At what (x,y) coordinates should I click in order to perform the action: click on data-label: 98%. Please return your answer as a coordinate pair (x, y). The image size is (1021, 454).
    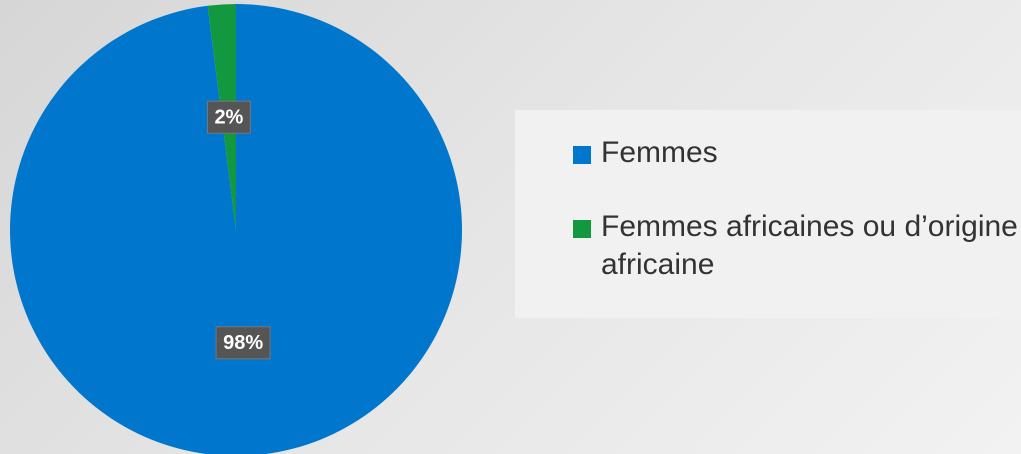
    Looking at the image, I should click on (243, 343).